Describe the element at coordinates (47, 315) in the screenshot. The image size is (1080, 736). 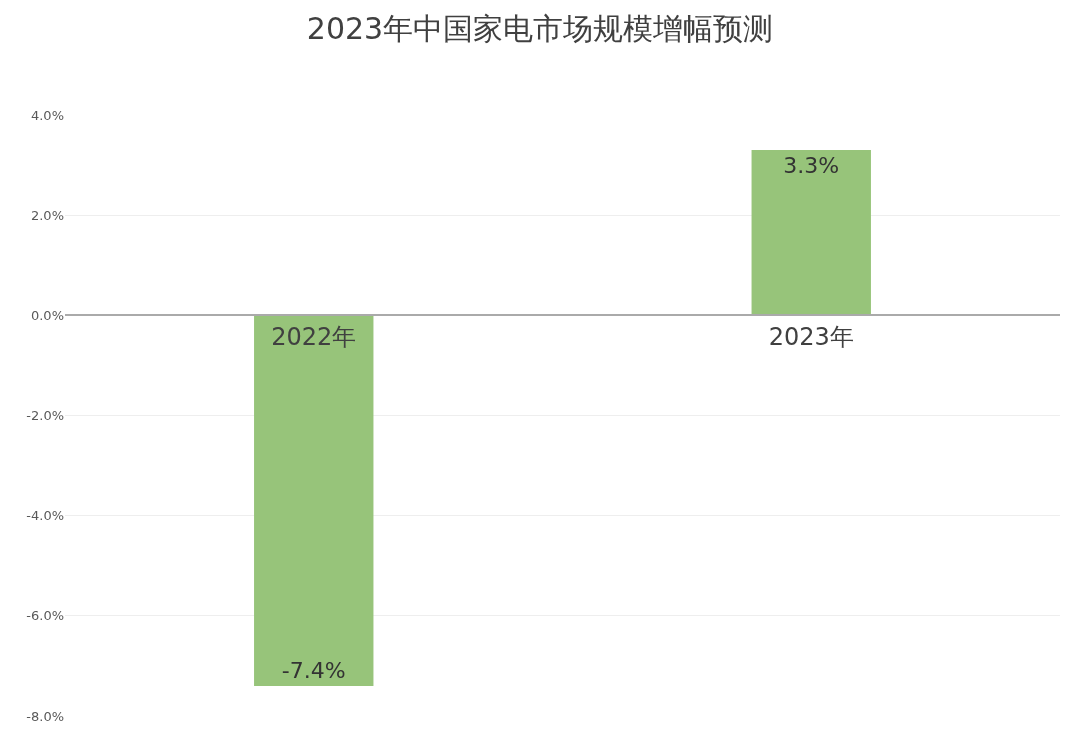
I see `y-tick-label: 0.0%` at that location.